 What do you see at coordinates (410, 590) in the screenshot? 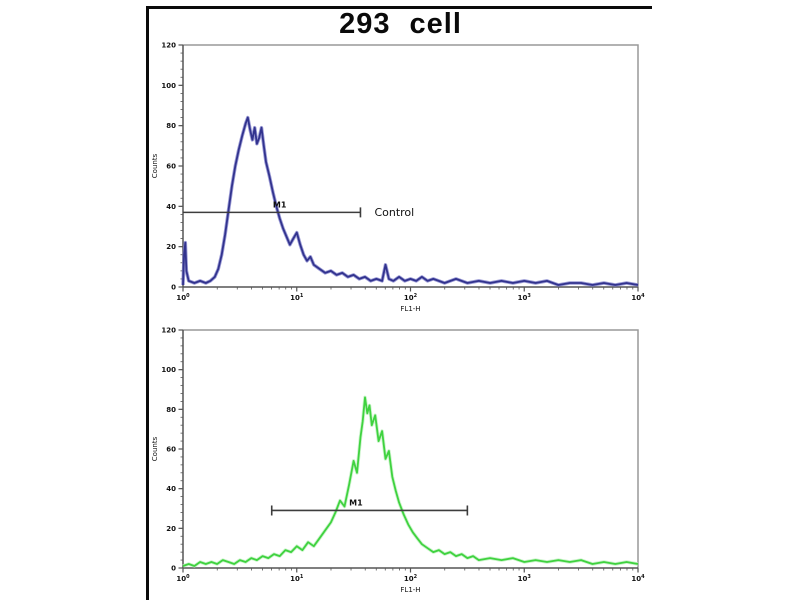
I see `antibody-histogram-x-axis-title: FL1-H` at bounding box center [410, 590].